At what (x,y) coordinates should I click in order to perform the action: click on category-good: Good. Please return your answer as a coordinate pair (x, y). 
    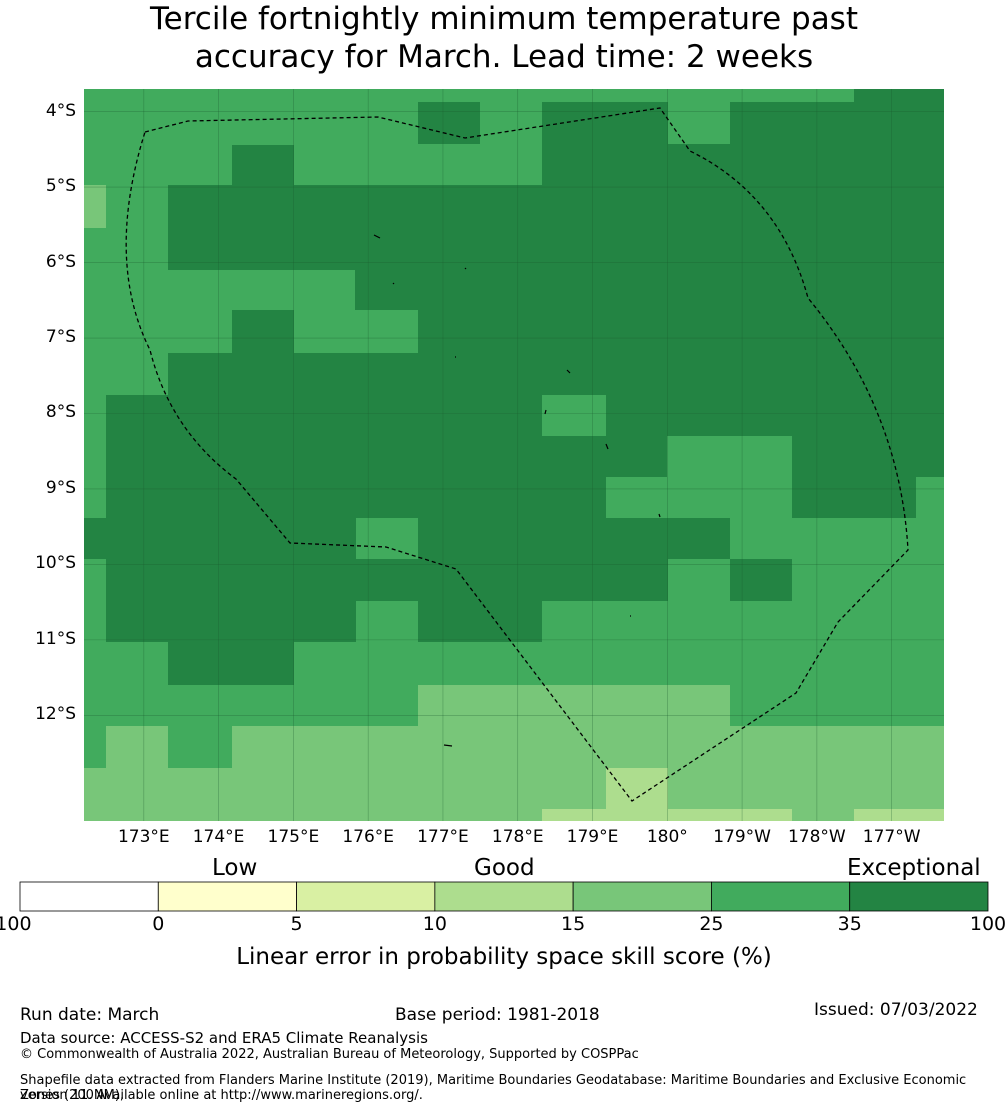
    Looking at the image, I should click on (504, 868).